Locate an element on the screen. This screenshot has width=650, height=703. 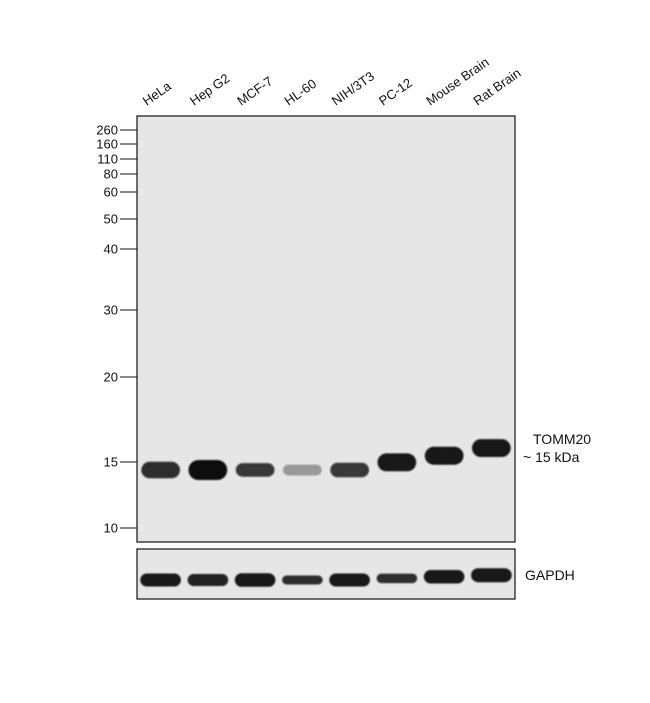
mw-marker-label: 80 is located at coordinates (111, 174).